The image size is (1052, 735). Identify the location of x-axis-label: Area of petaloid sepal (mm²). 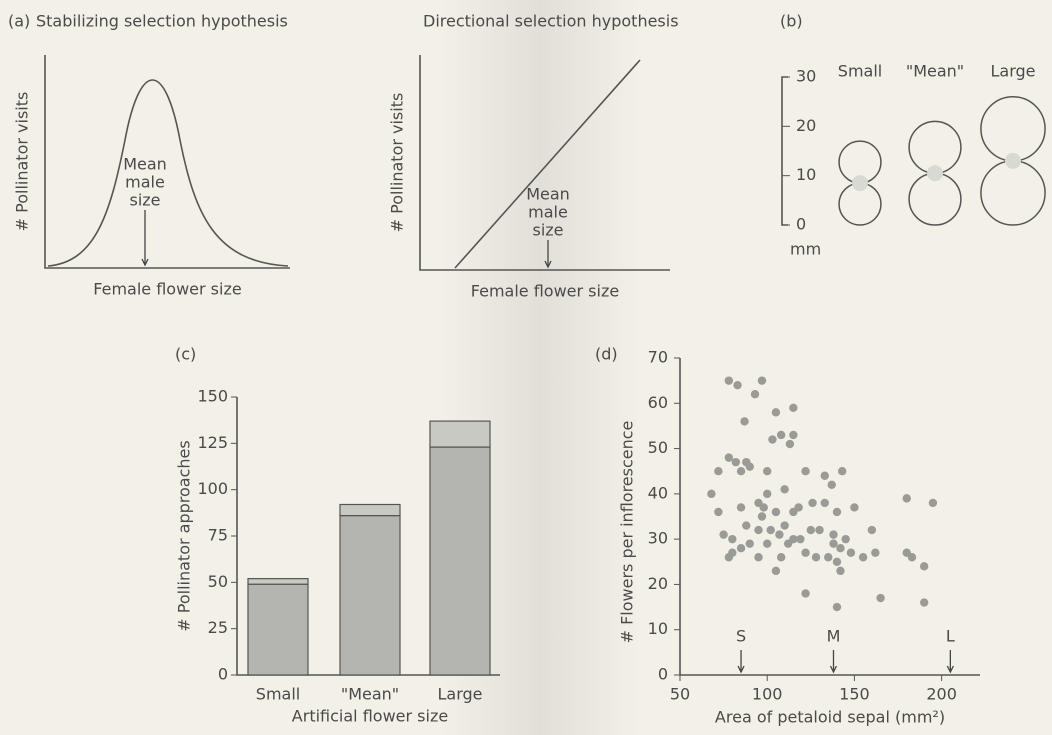
(830, 717).